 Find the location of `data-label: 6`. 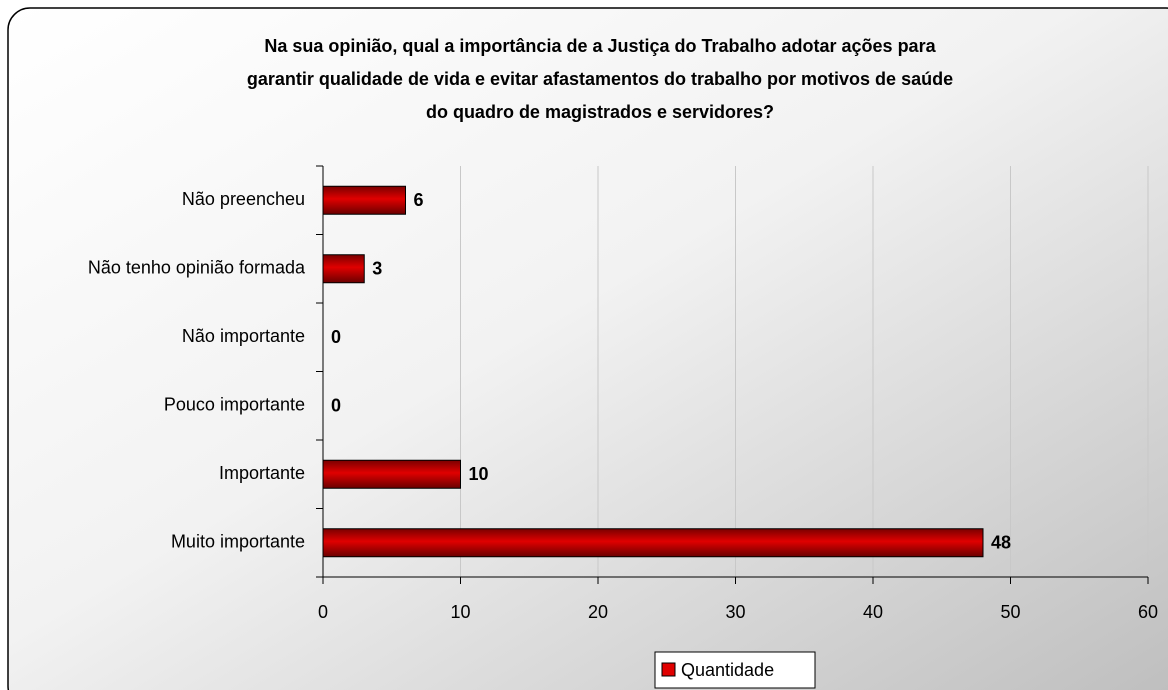

data-label: 6 is located at coordinates (419, 200).